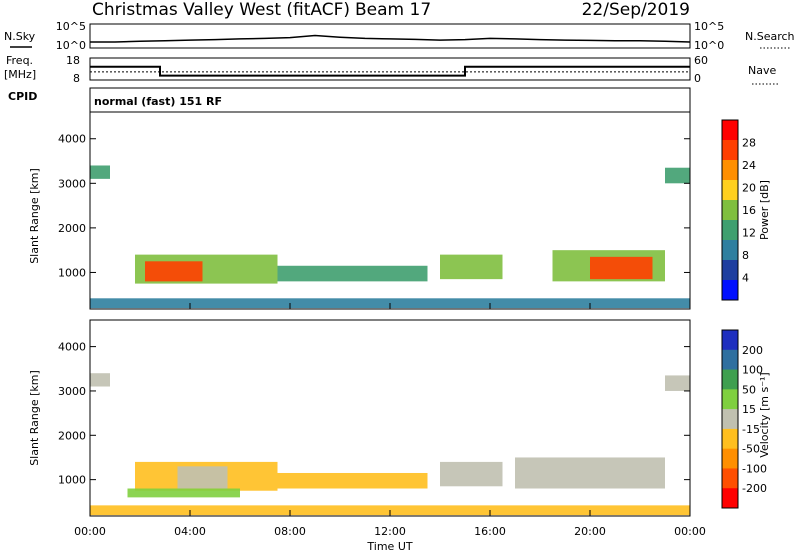  I want to click on nave-tick-top: 60, so click(701, 60).